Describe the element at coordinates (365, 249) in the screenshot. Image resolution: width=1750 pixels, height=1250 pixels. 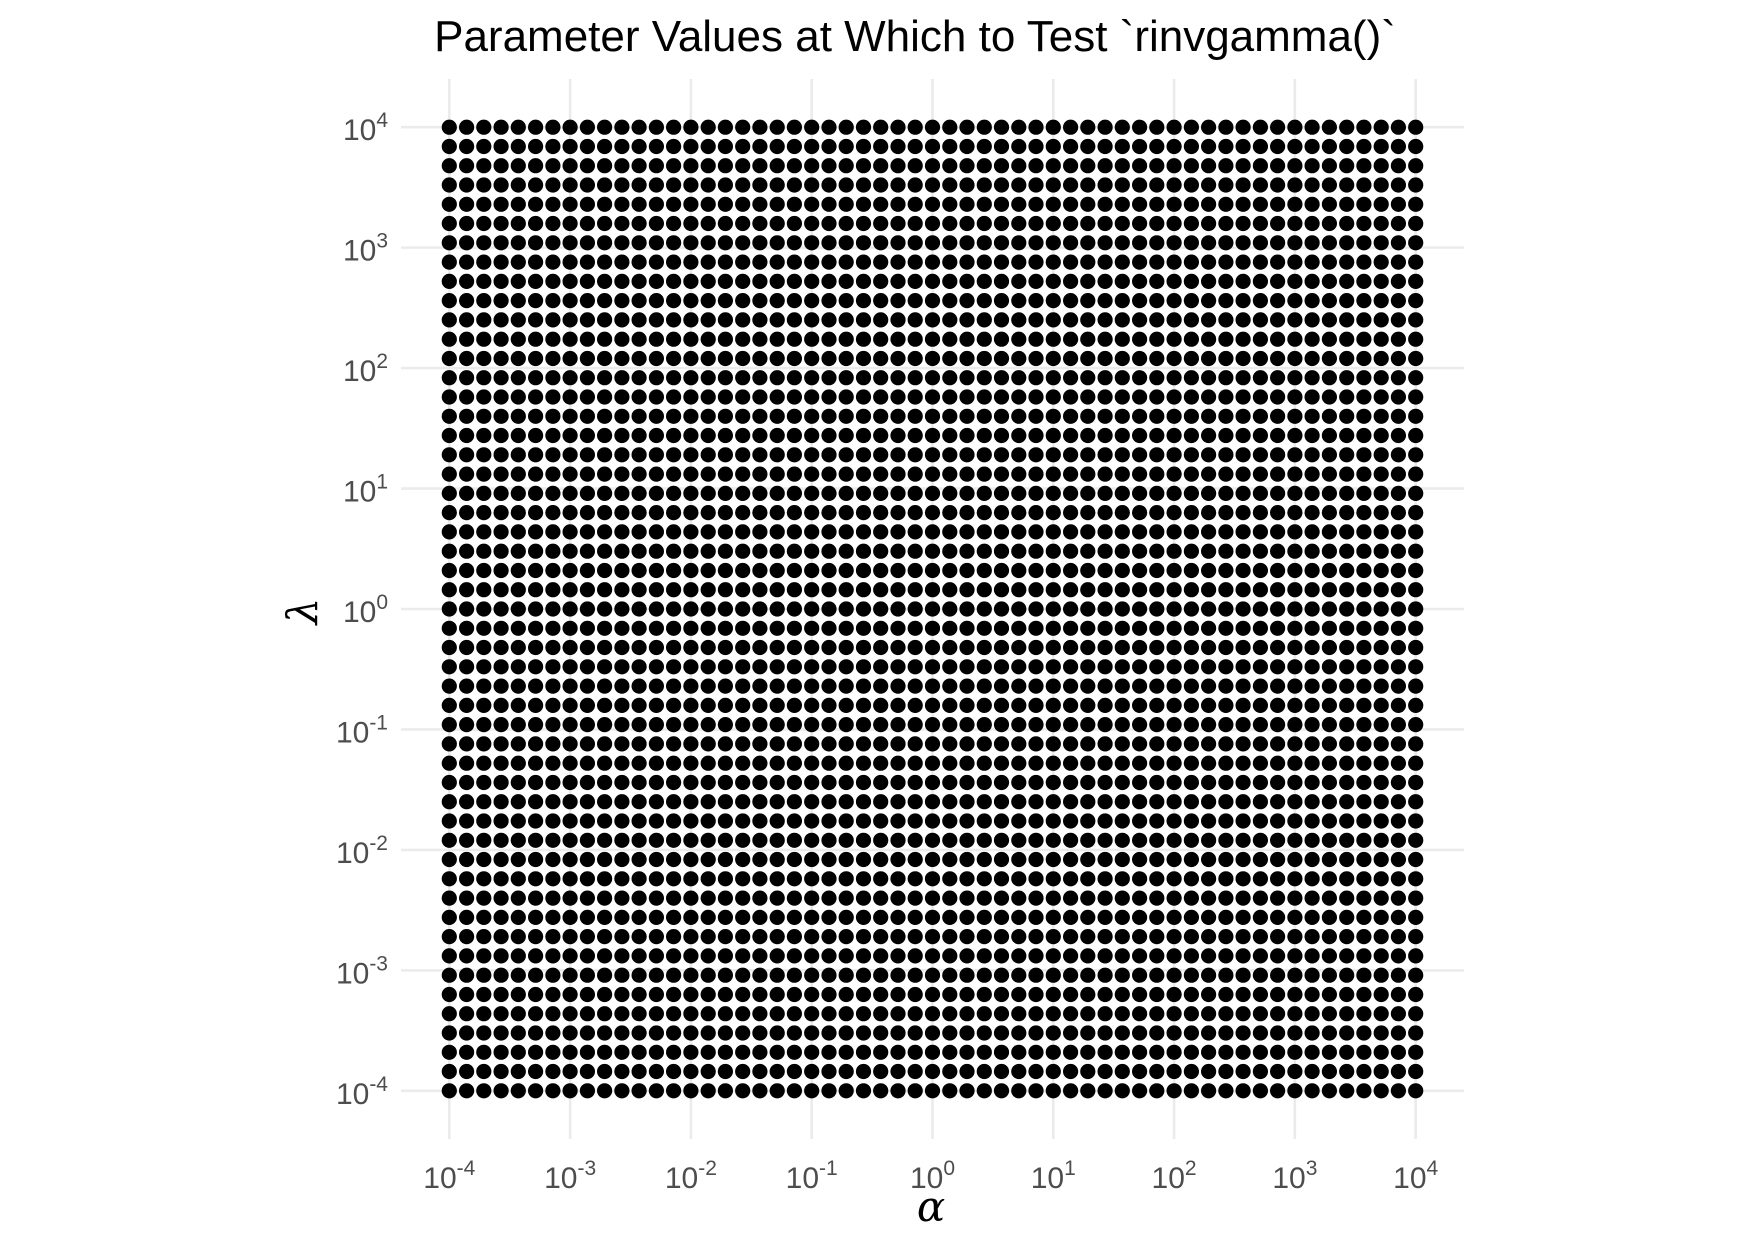
I see `y-tick-label: 10³` at that location.